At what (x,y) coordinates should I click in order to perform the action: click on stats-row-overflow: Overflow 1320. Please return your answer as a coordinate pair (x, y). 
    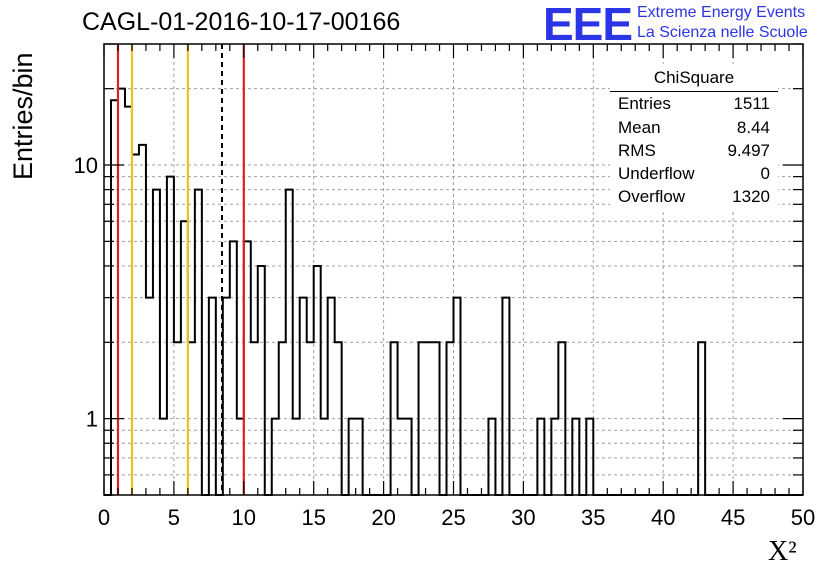
    Looking at the image, I should click on (694, 198).